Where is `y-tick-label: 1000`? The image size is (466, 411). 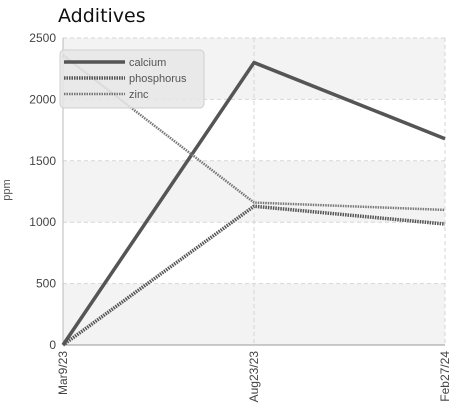
y-tick-label: 1000 is located at coordinates (42, 222).